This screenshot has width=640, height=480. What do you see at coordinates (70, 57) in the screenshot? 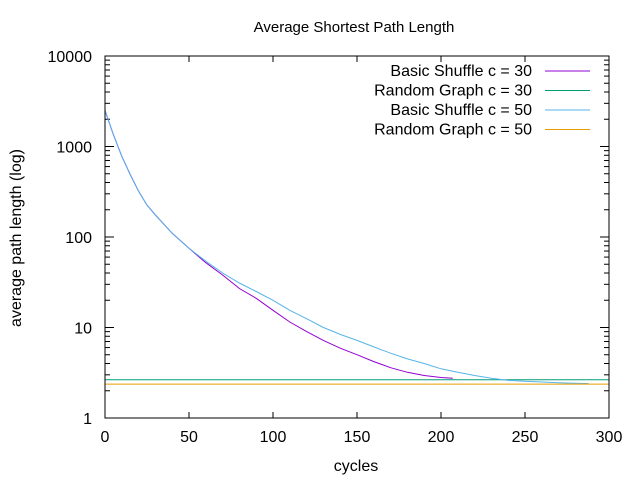
I see `y-tick-label: 10000` at bounding box center [70, 57].